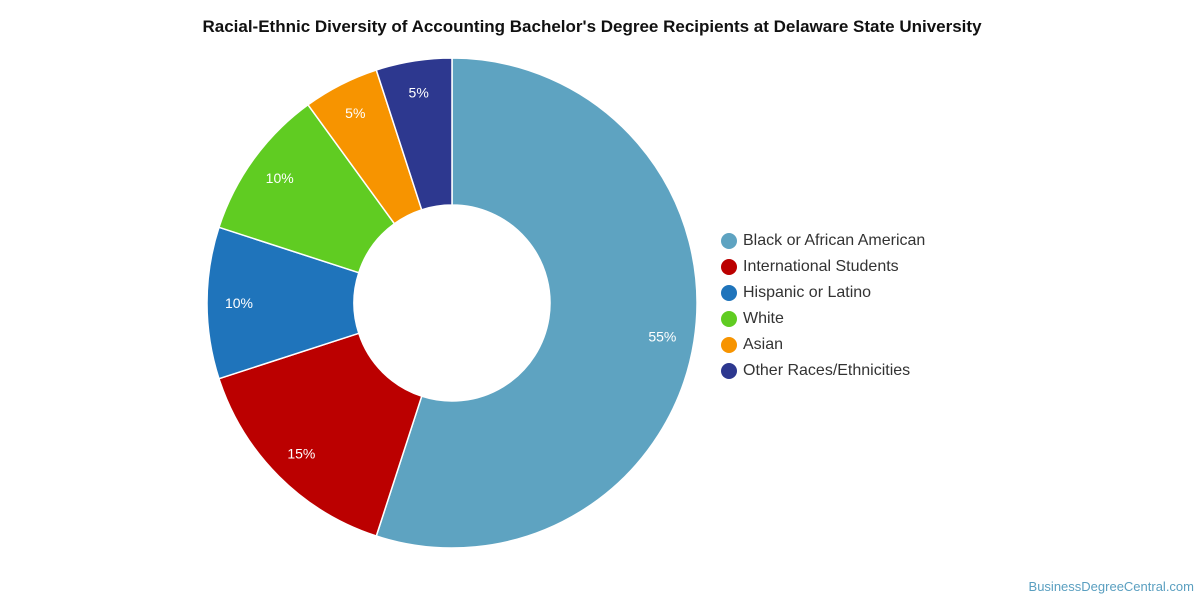 This screenshot has height=600, width=1200. I want to click on legend-label-2: Hispanic or Latino, so click(807, 292).